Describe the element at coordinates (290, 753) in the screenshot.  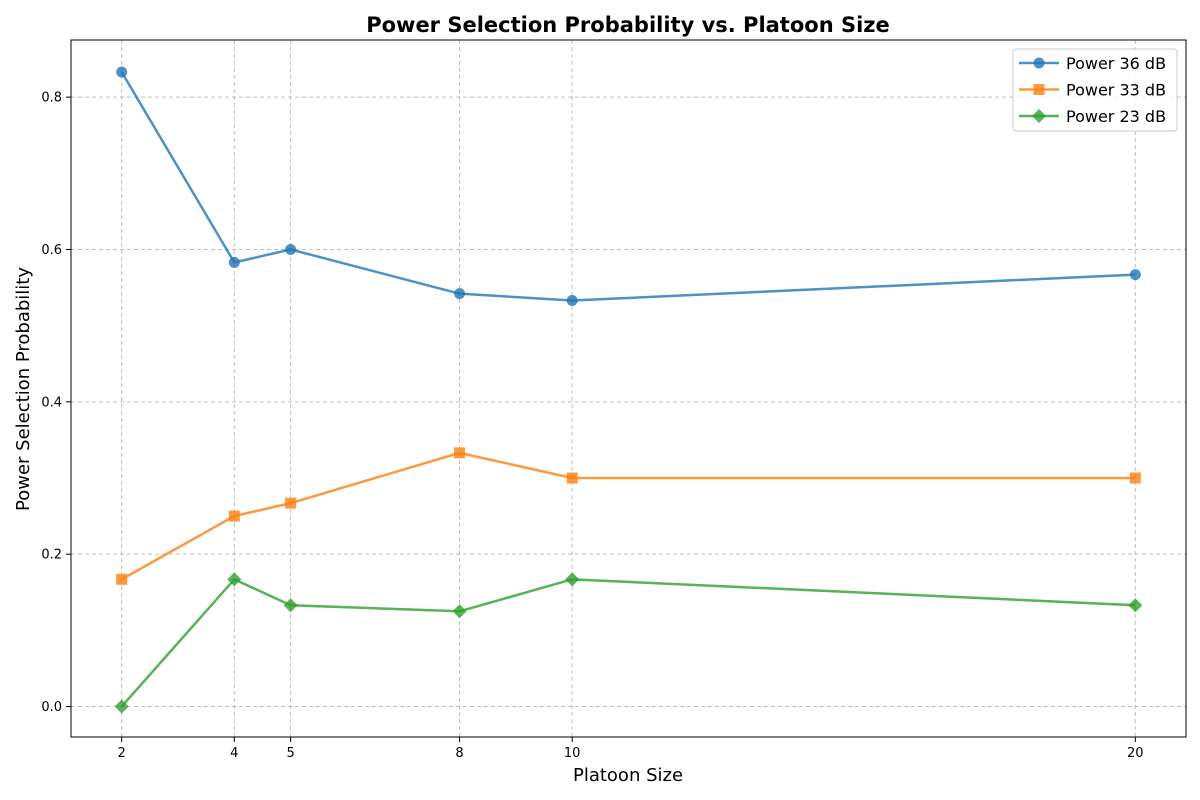
I see `x-tick-label: 5` at that location.